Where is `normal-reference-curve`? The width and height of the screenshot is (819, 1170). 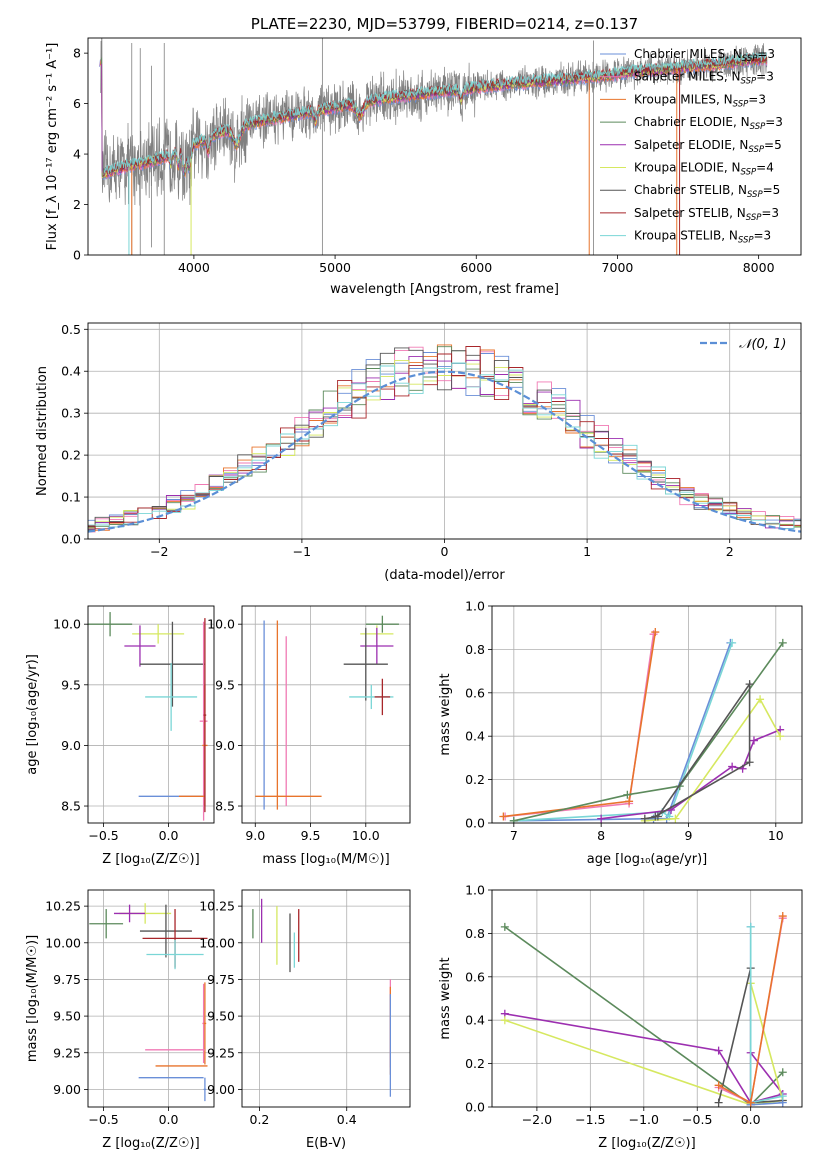
normal-reference-curve is located at coordinates (444, 451).